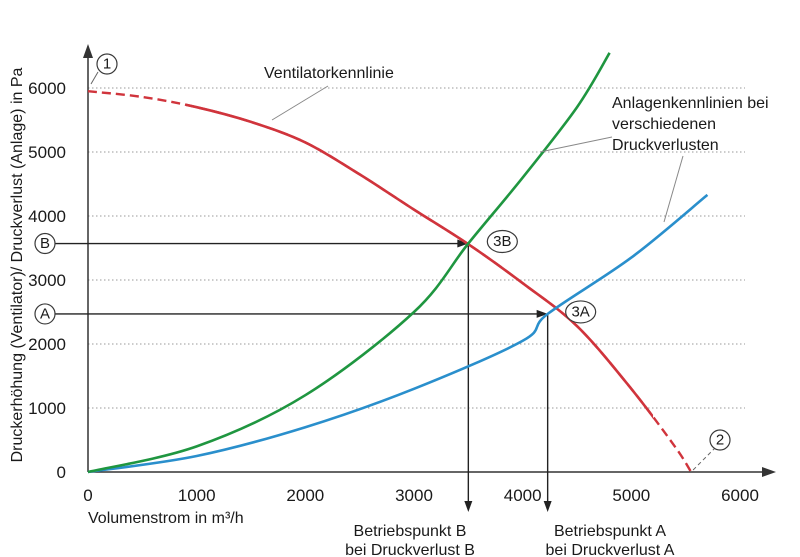 The height and width of the screenshot is (557, 800). I want to click on marker-3a: 3A, so click(580, 311).